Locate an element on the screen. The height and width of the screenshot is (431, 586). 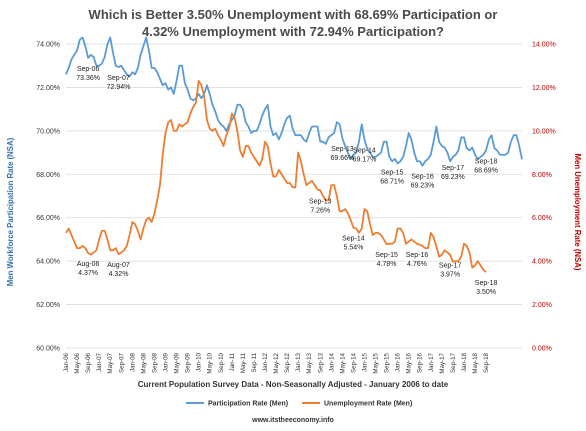
x-tick-label: Sep-16 is located at coordinates (420, 362).